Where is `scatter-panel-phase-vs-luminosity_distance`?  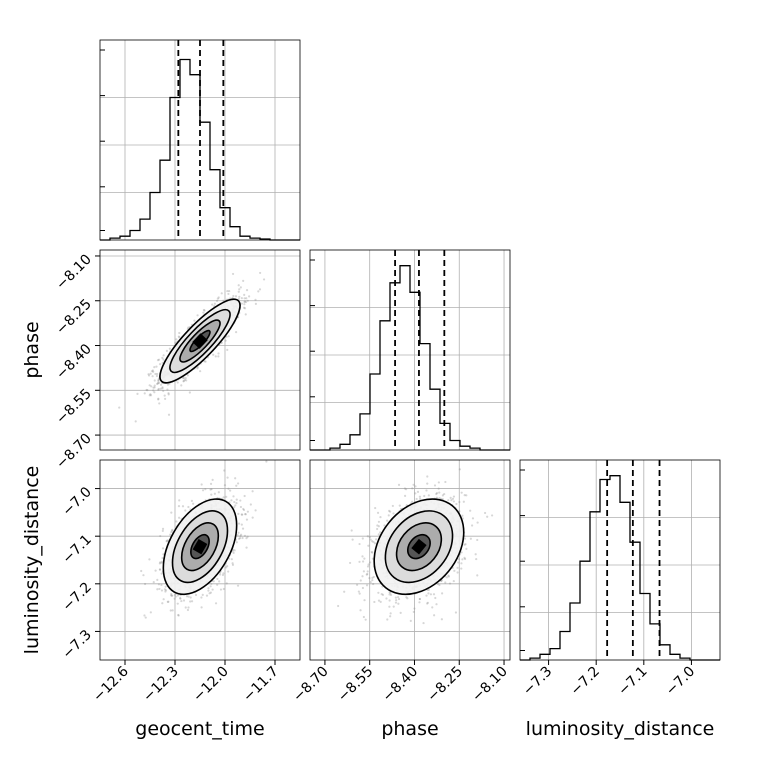
scatter-panel-phase-vs-luminosity_distance is located at coordinates (410, 560).